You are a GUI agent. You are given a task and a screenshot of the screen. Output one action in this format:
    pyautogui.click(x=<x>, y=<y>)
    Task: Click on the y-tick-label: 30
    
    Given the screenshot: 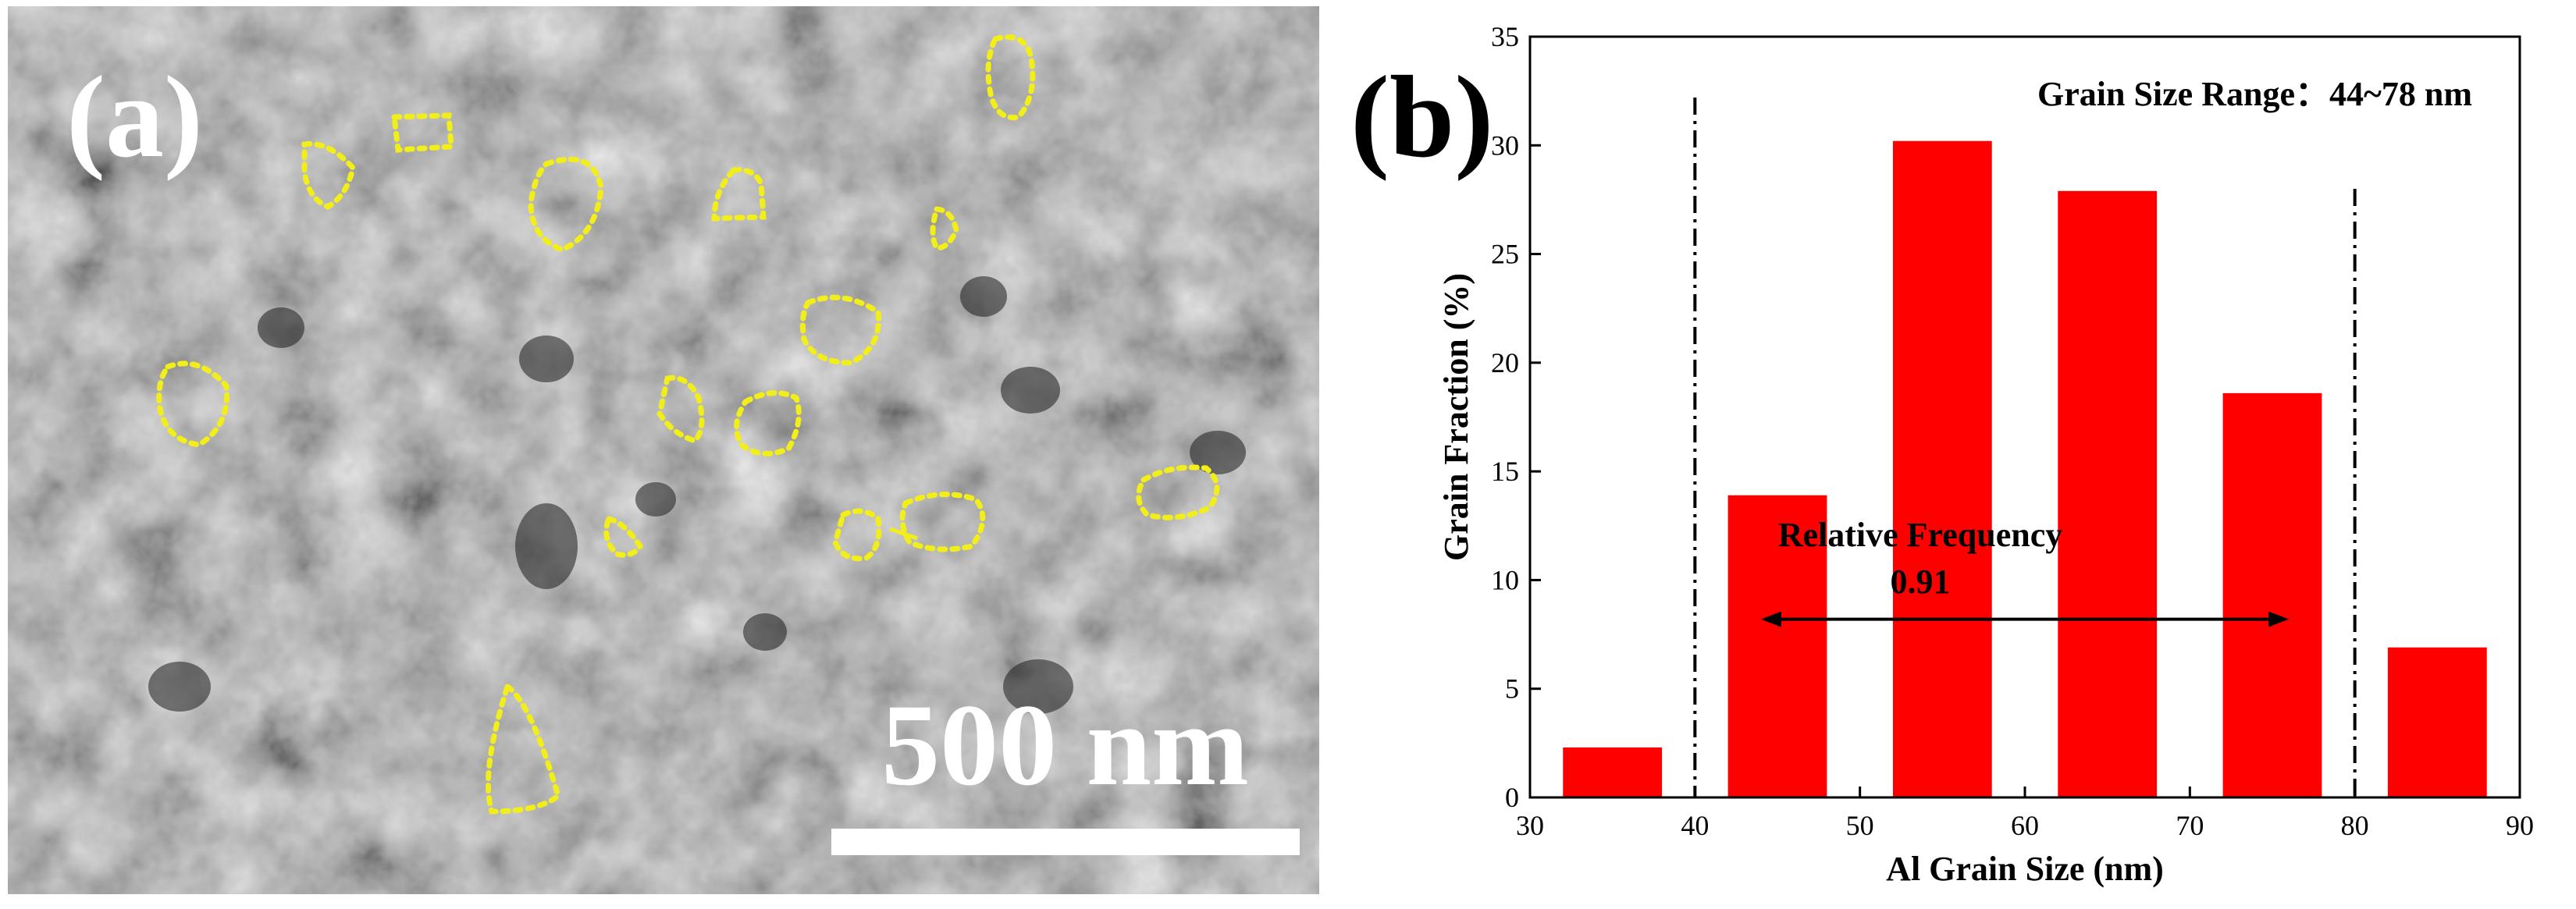 What is the action you would take?
    pyautogui.click(x=1505, y=145)
    